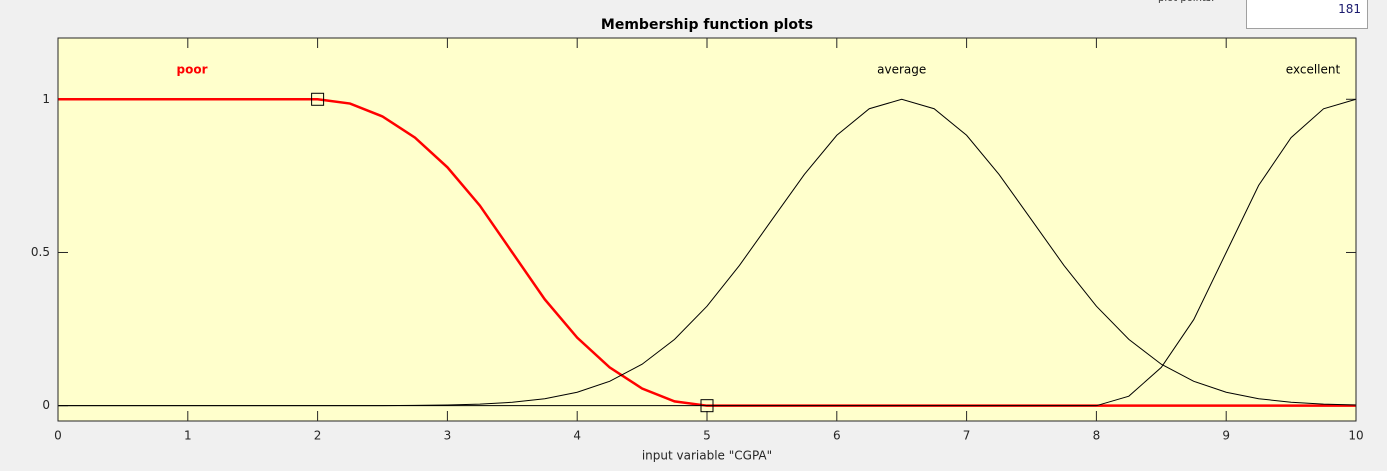 The image size is (1387, 471). I want to click on x-tick-label: 2, so click(318, 436).